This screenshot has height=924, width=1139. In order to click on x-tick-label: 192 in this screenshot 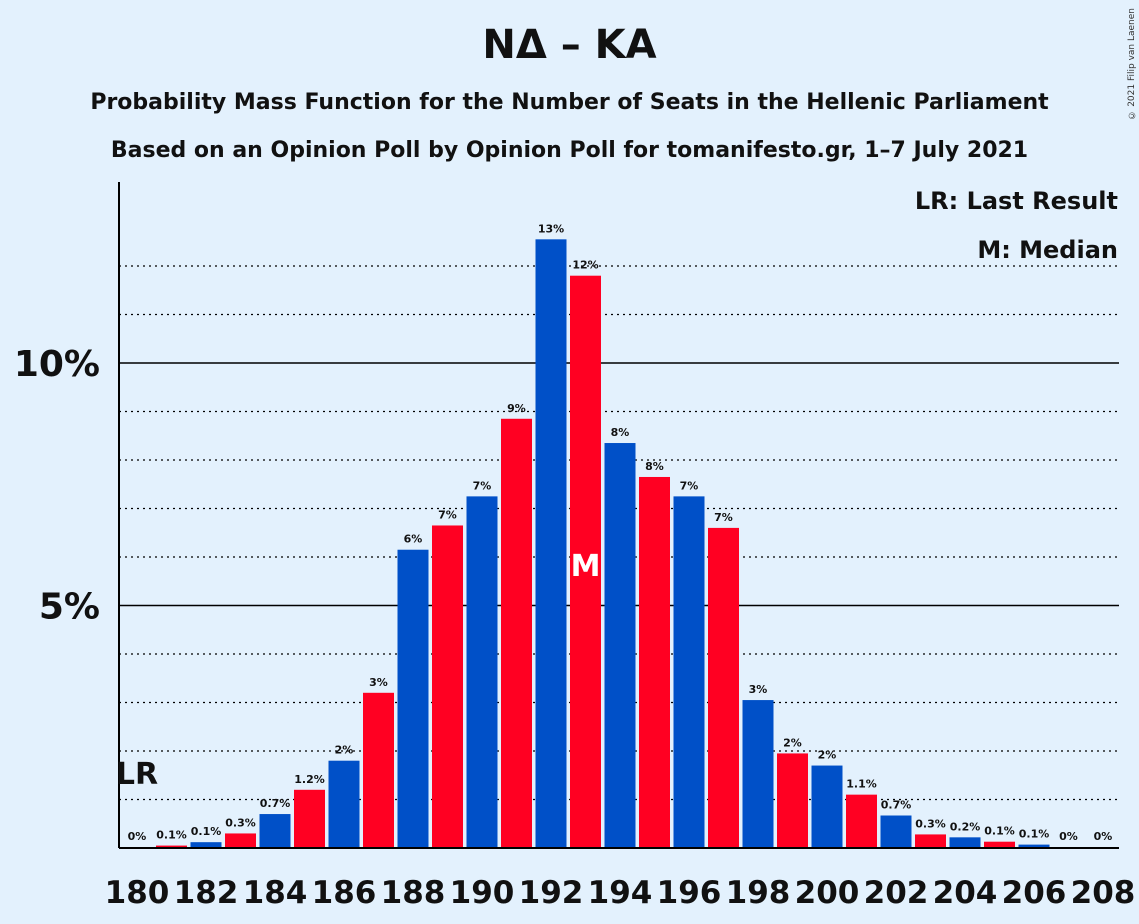, I will do `click(551, 893)`.